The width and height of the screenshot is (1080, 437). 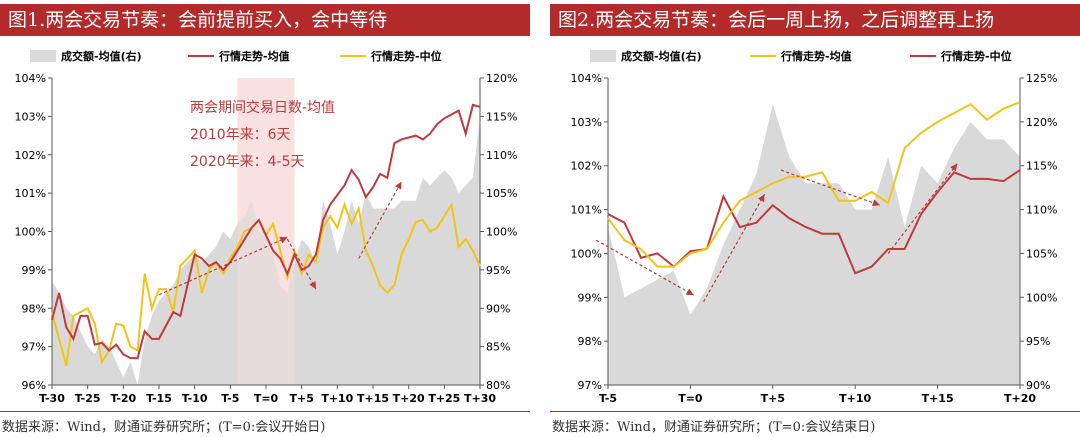 I want to click on right-tick-label: 125%, so click(x=1041, y=78).